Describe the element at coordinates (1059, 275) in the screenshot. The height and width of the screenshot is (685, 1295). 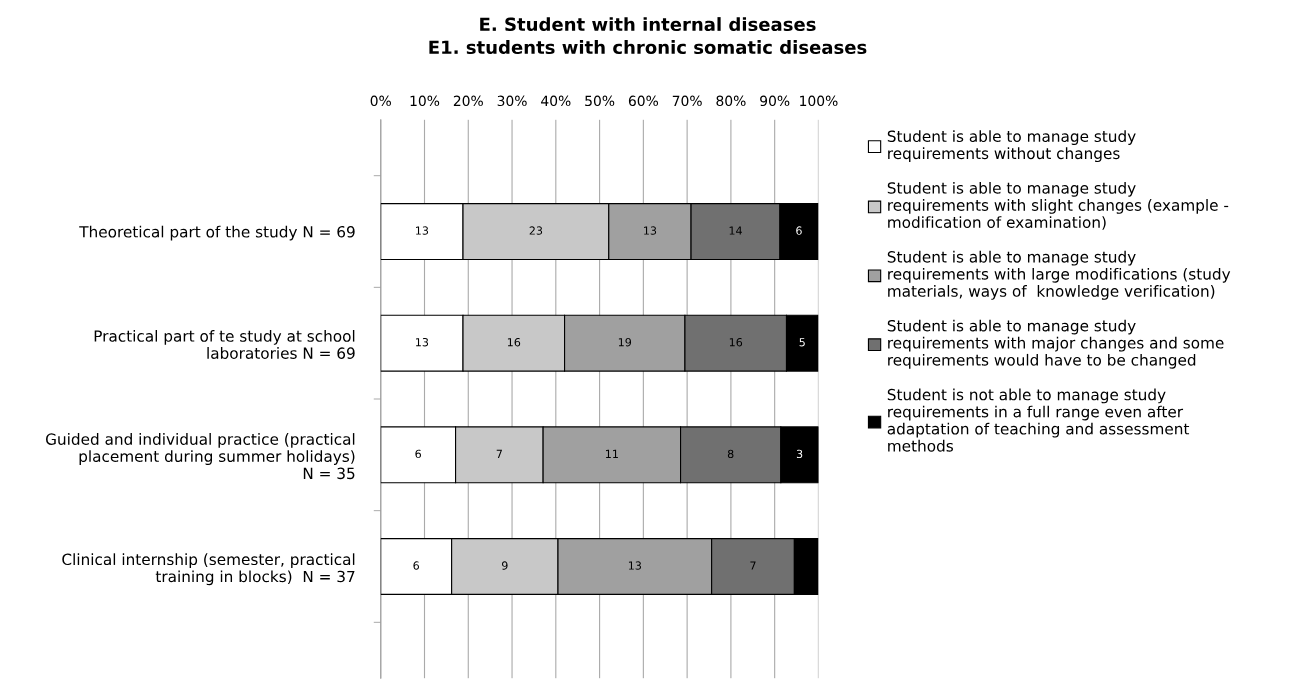
I see `legend-label: Student is able to manage study requirements with large modifications (study materials, ways of knowledge verification)` at that location.